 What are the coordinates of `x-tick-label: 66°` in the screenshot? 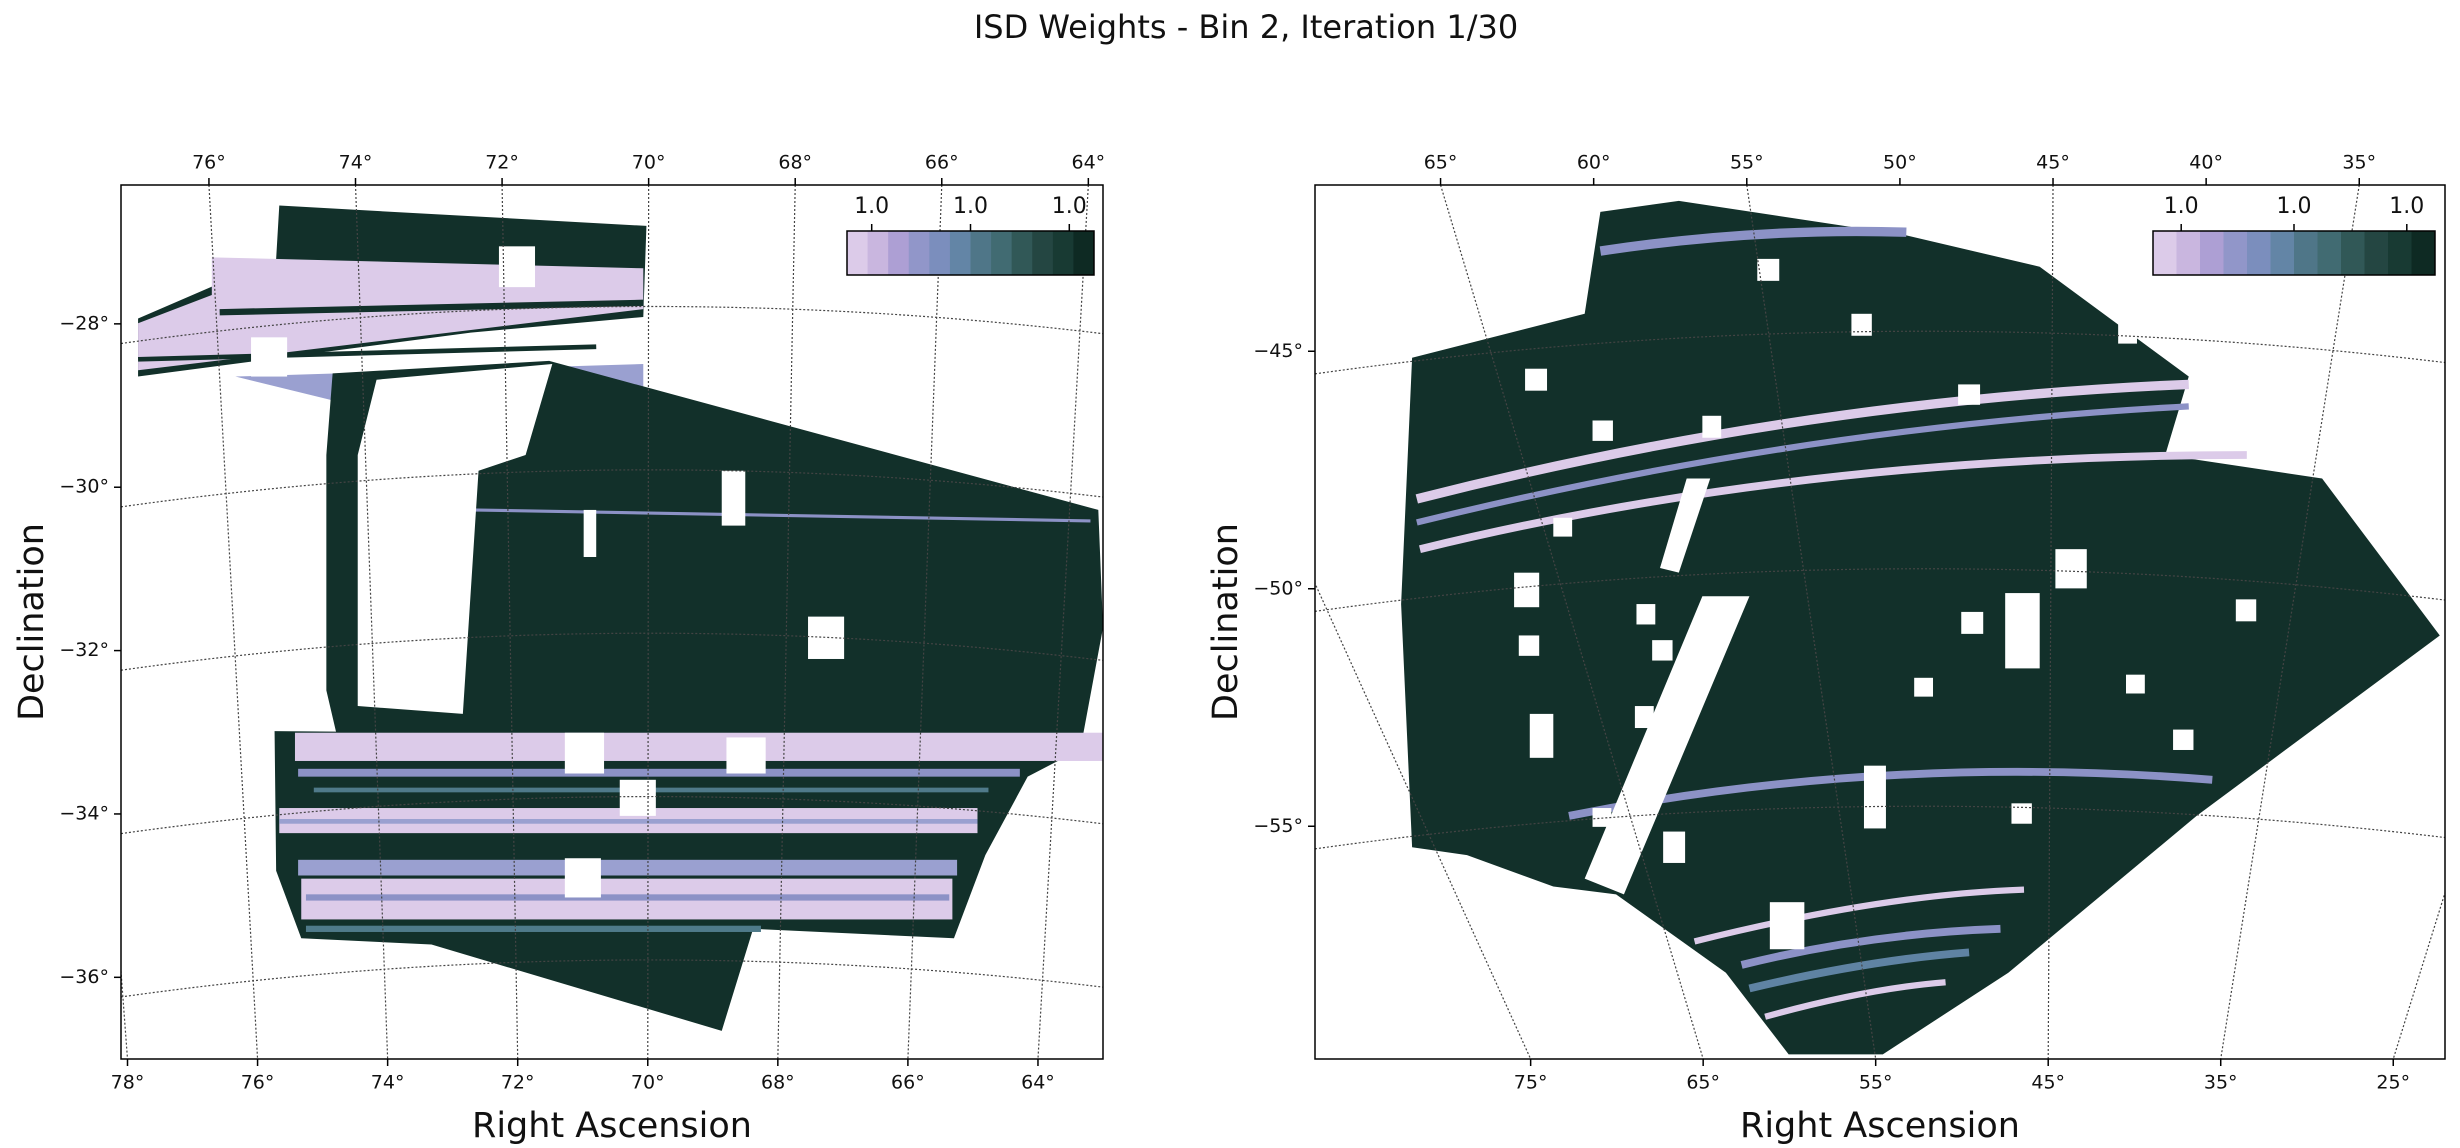 It's located at (908, 1083).